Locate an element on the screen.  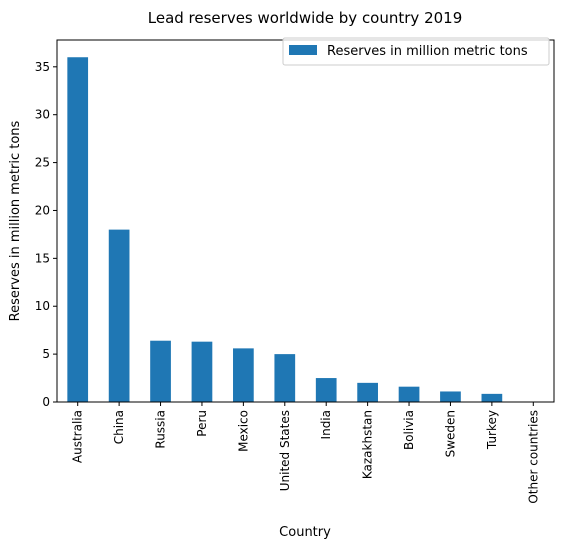
x-tick-label: Russia is located at coordinates (161, 429).